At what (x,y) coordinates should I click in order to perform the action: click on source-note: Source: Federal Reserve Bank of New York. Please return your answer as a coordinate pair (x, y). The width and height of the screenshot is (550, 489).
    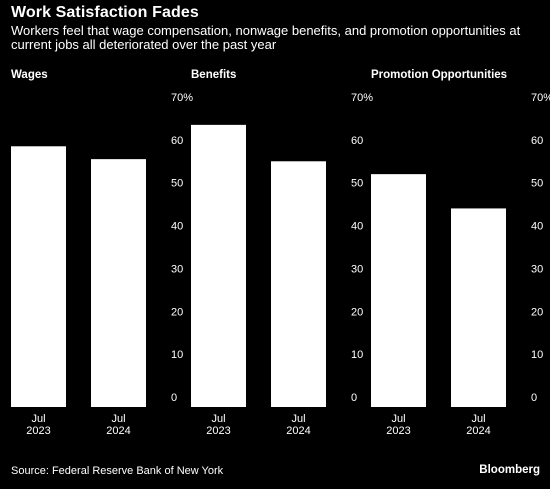
    Looking at the image, I should click on (117, 471).